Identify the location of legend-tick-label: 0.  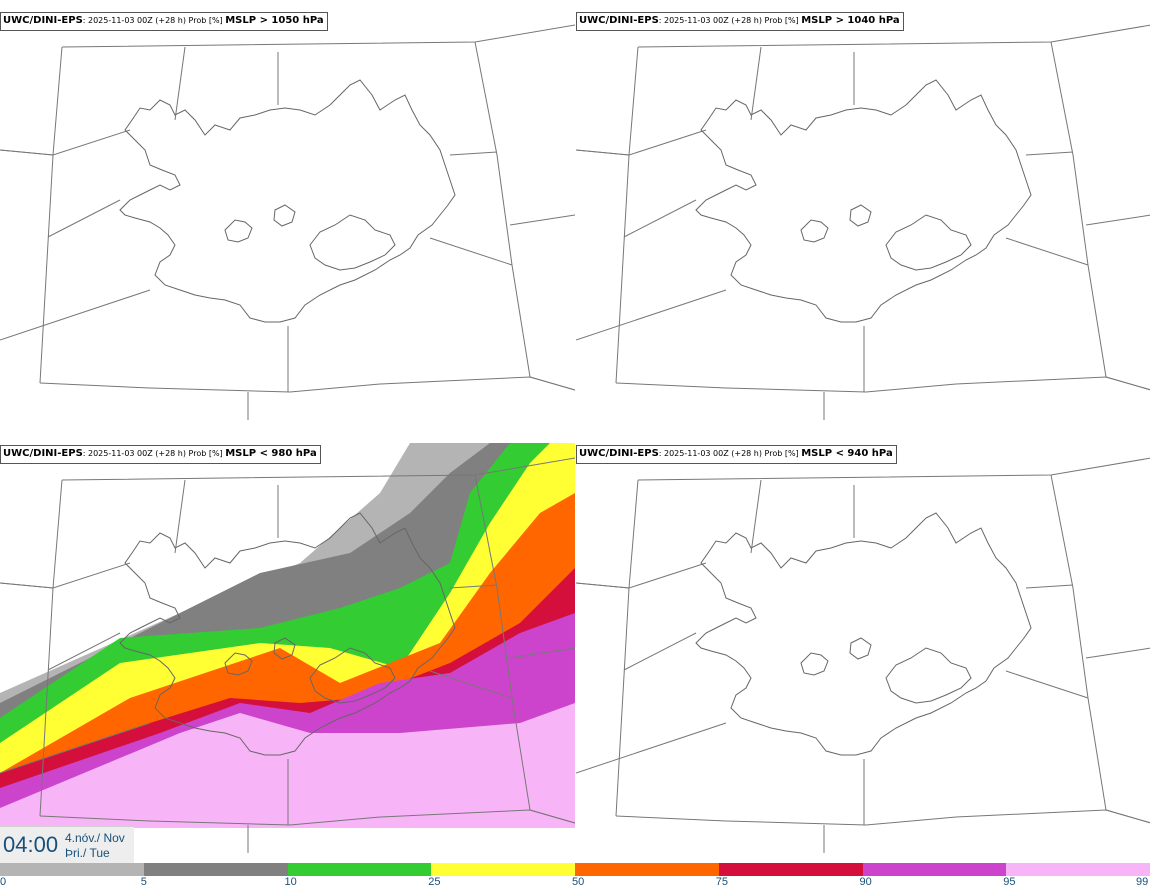
(3, 882).